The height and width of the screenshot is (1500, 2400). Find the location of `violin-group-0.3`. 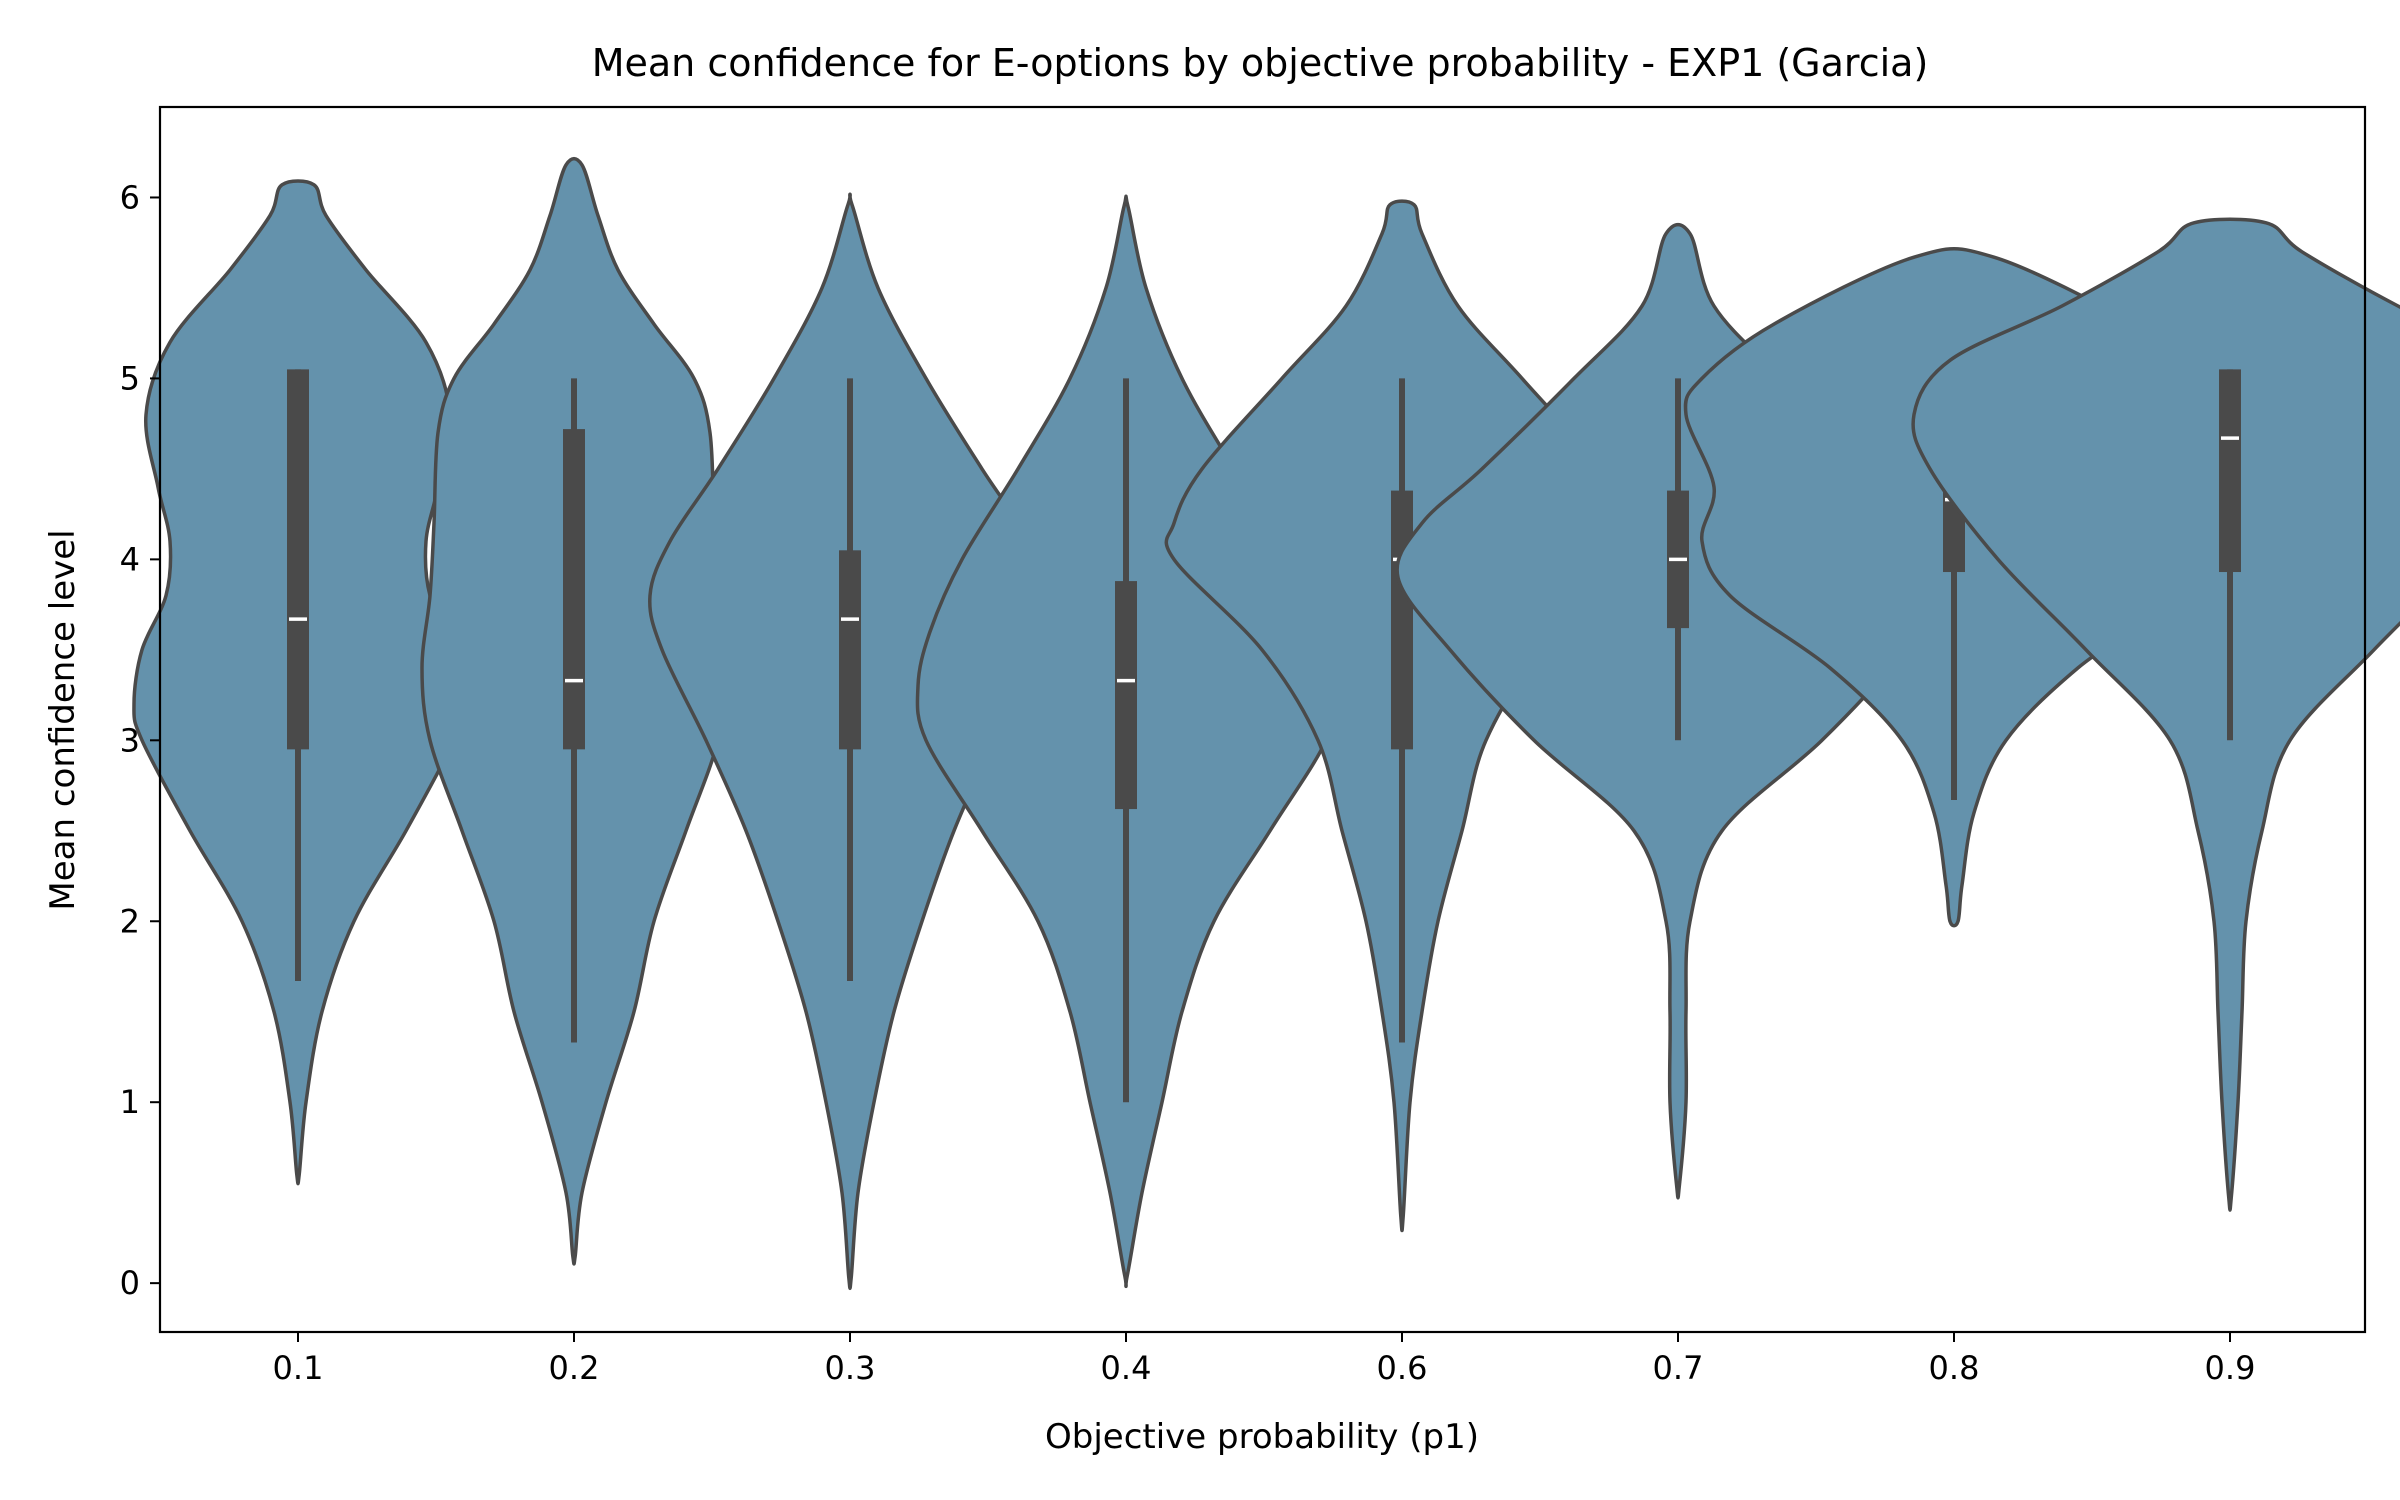

violin-group-0.3 is located at coordinates (850, 741).